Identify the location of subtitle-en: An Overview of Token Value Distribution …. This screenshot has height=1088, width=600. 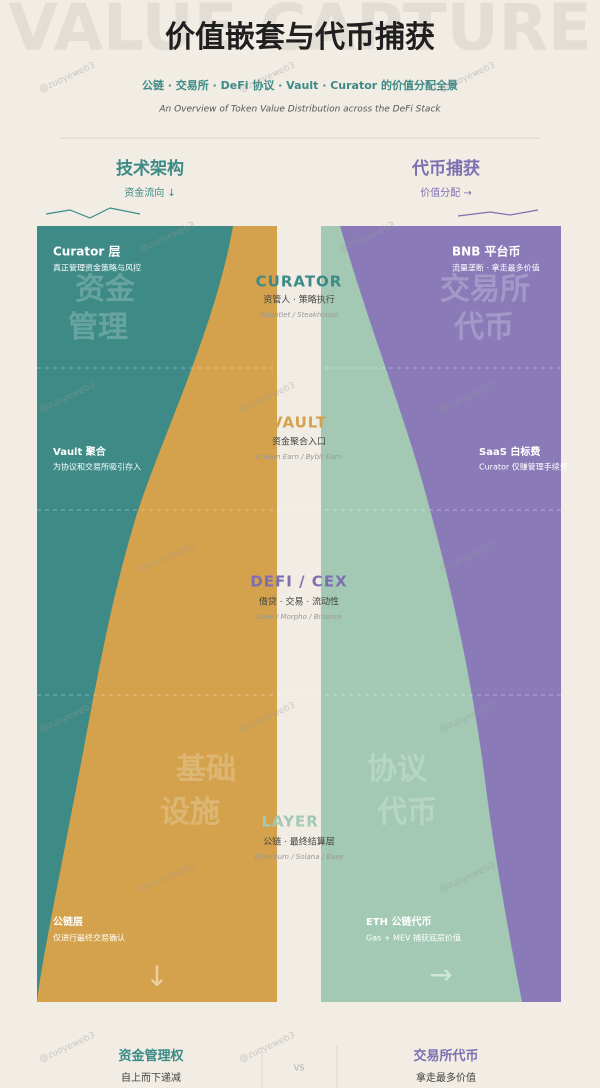
(299, 110).